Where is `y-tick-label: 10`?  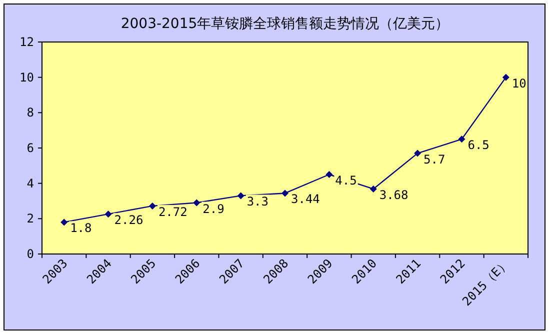 y-tick-label: 10 is located at coordinates (27, 77).